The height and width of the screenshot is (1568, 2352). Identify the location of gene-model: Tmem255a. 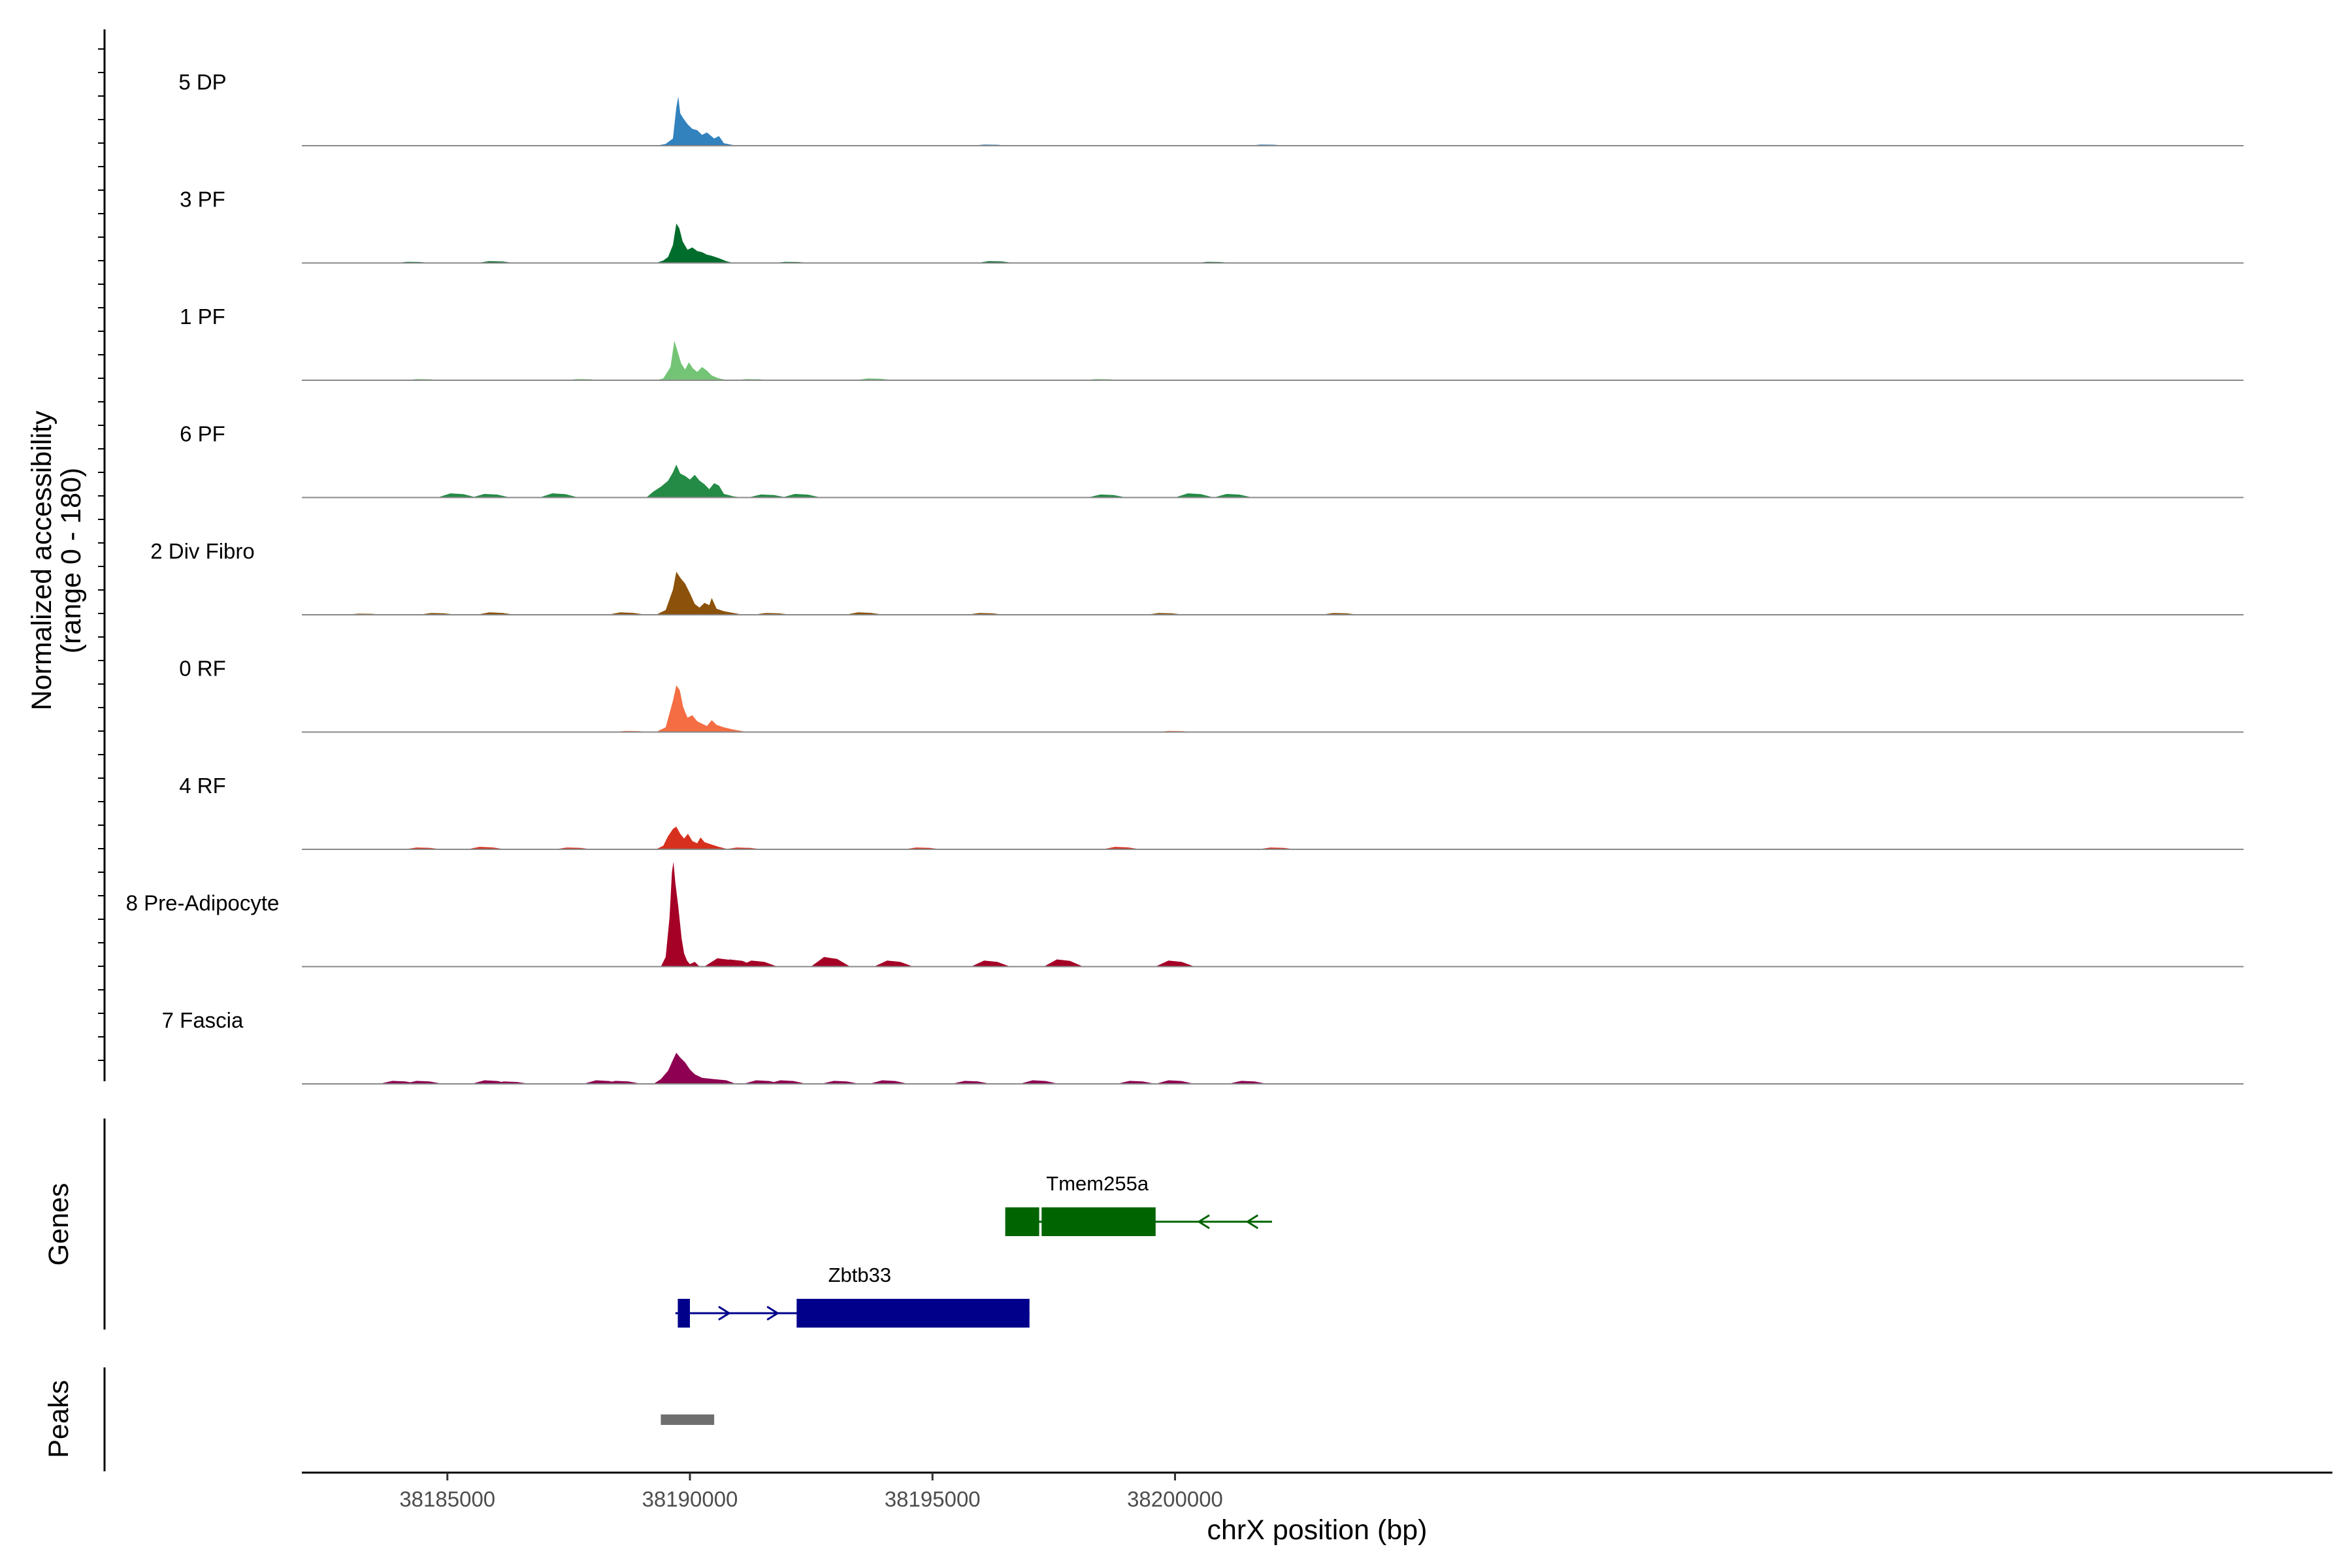
(1138, 1204).